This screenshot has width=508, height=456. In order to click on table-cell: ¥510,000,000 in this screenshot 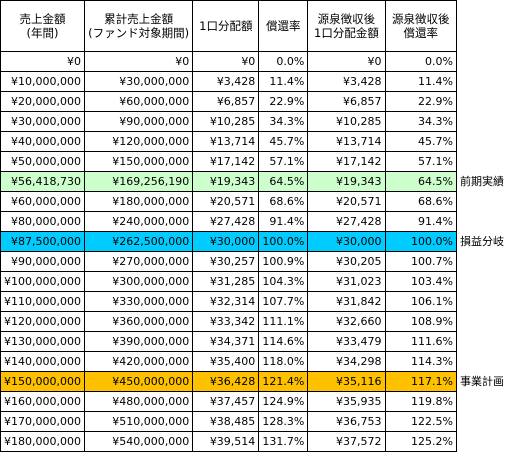, I will do `click(138, 421)`.